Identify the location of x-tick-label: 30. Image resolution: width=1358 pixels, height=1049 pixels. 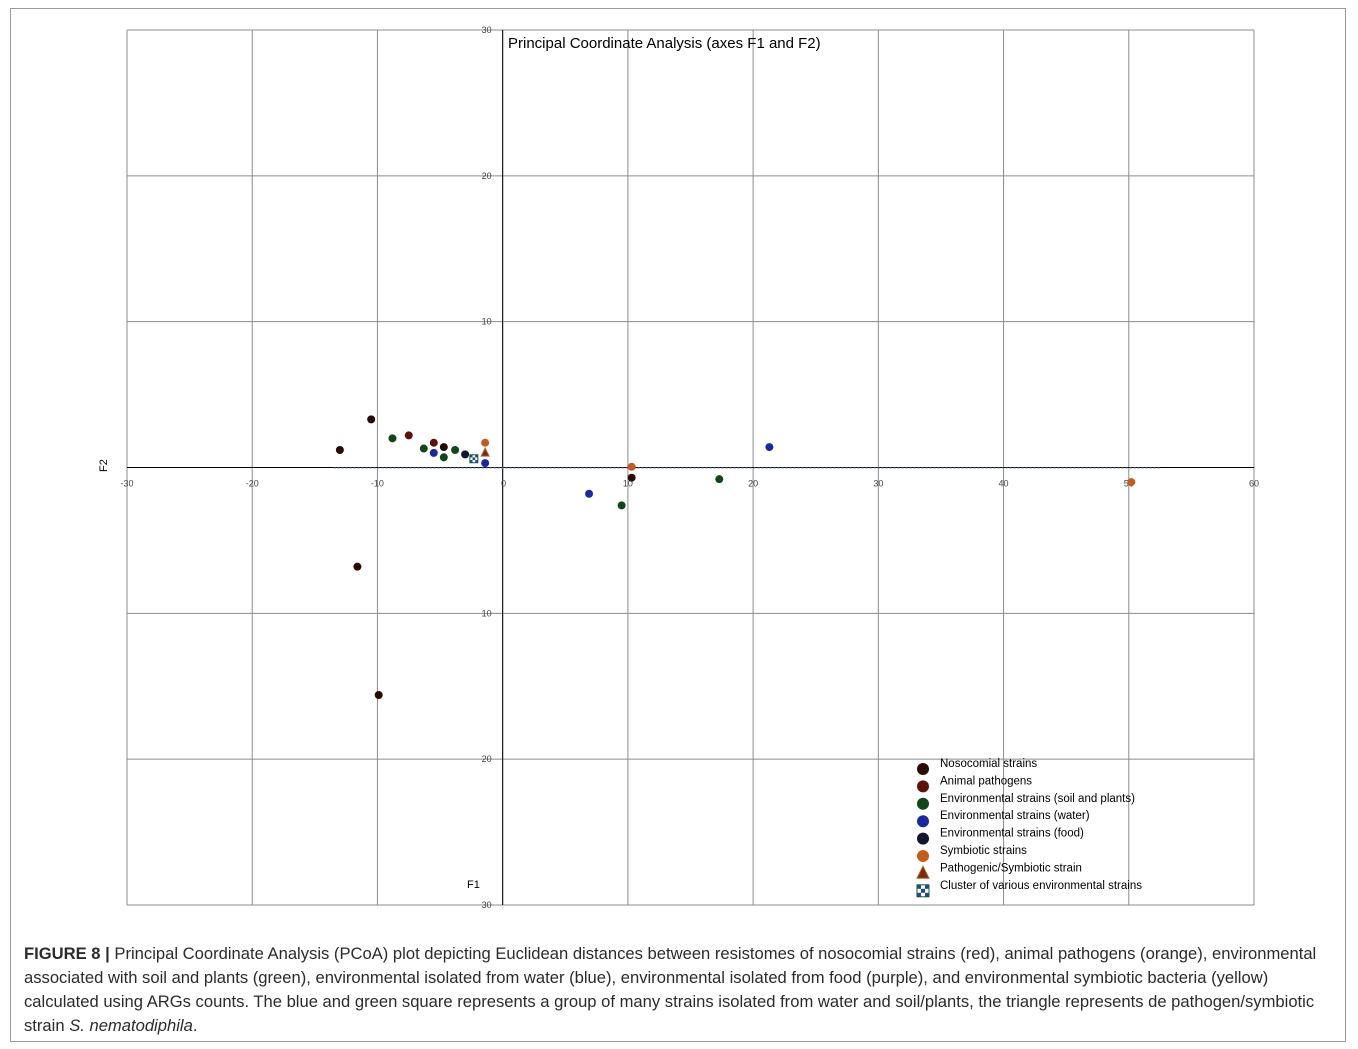
(878, 484).